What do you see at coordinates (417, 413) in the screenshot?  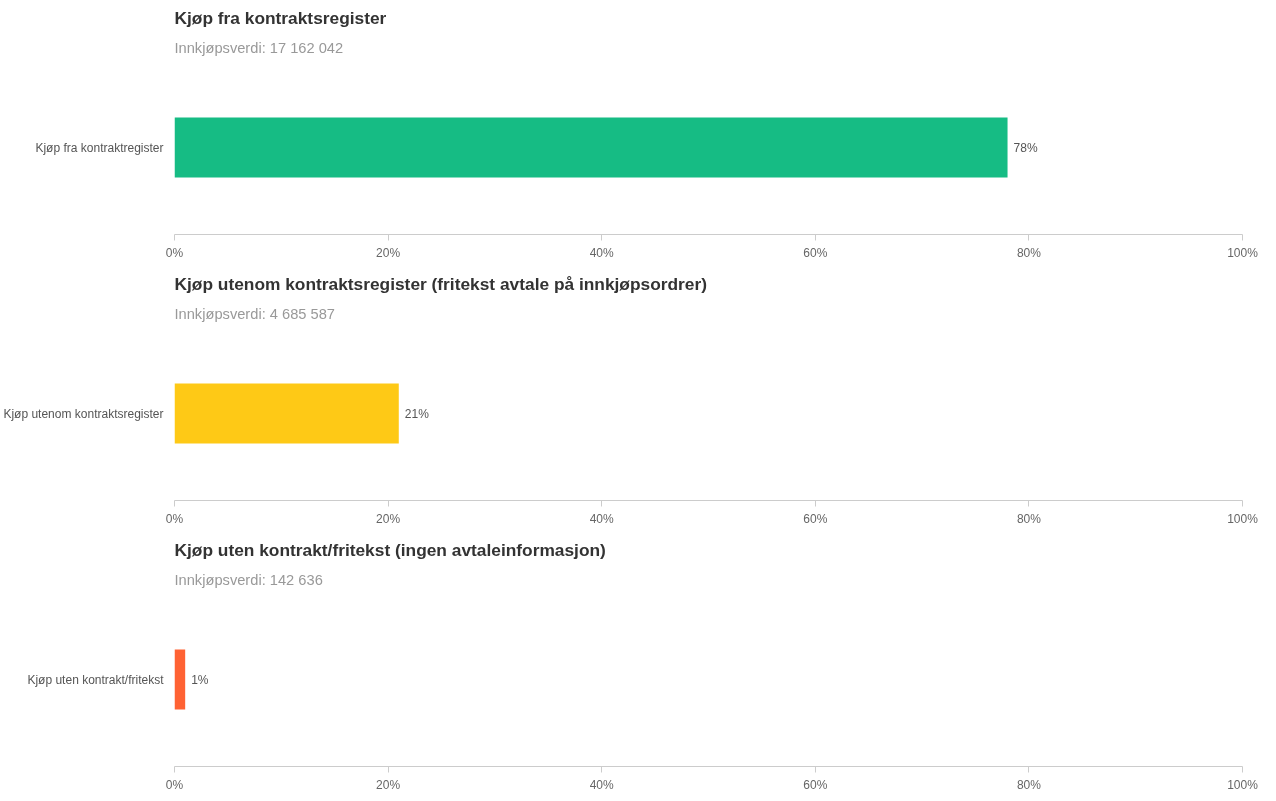 I see `data-label: 21%` at bounding box center [417, 413].